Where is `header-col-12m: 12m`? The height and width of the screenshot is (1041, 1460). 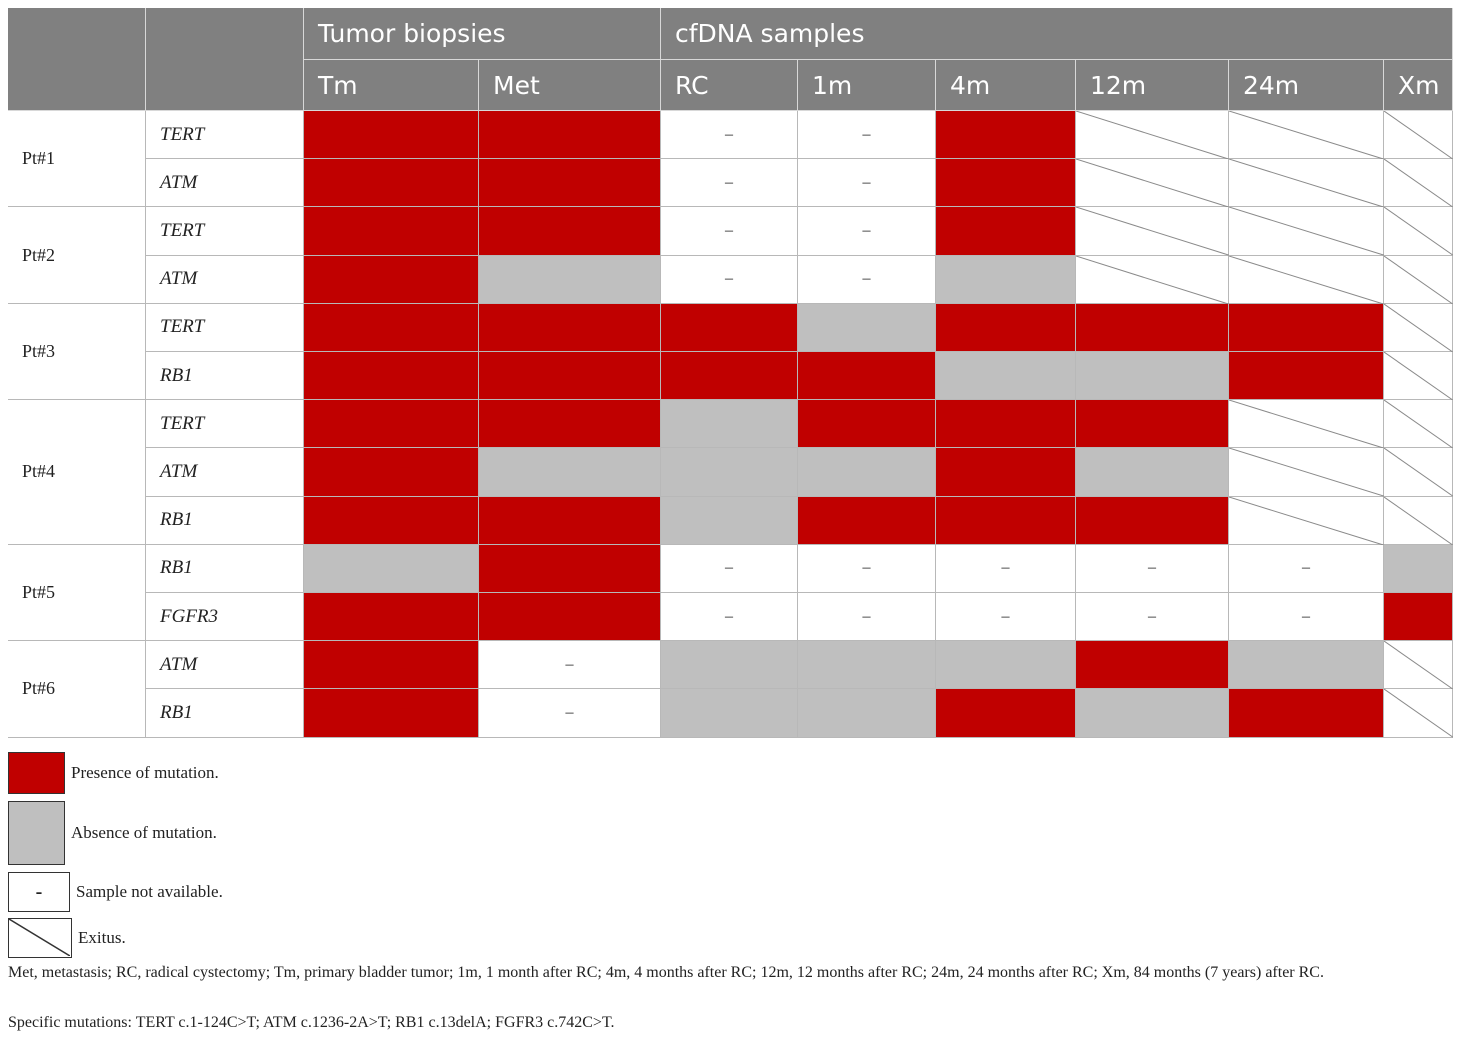 header-col-12m: 12m is located at coordinates (1152, 85).